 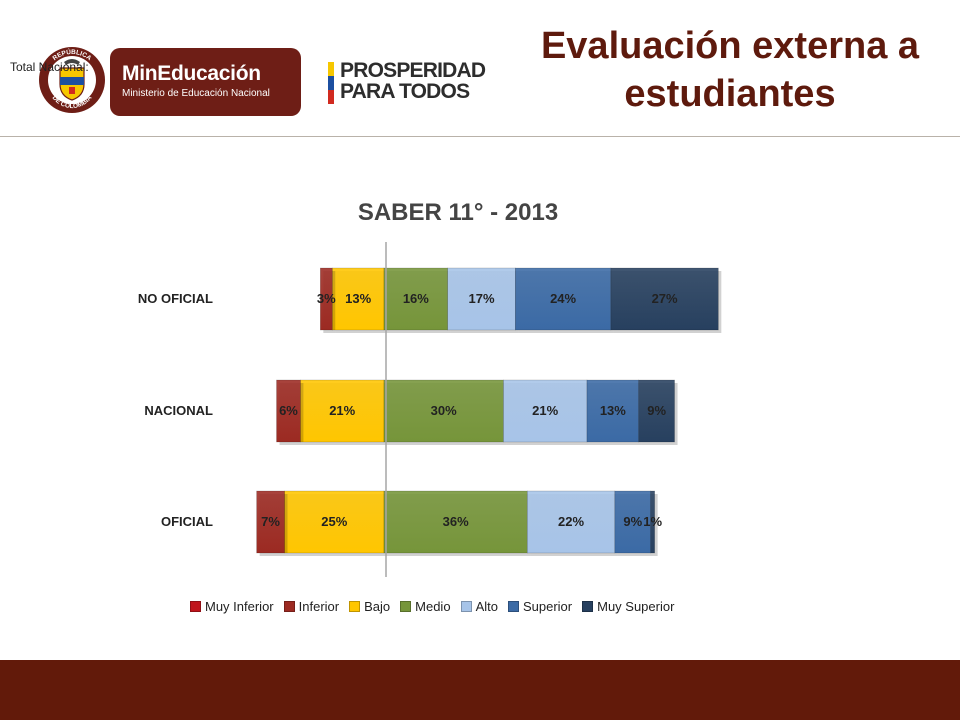 I want to click on legend-label: Superior, so click(x=547, y=606).